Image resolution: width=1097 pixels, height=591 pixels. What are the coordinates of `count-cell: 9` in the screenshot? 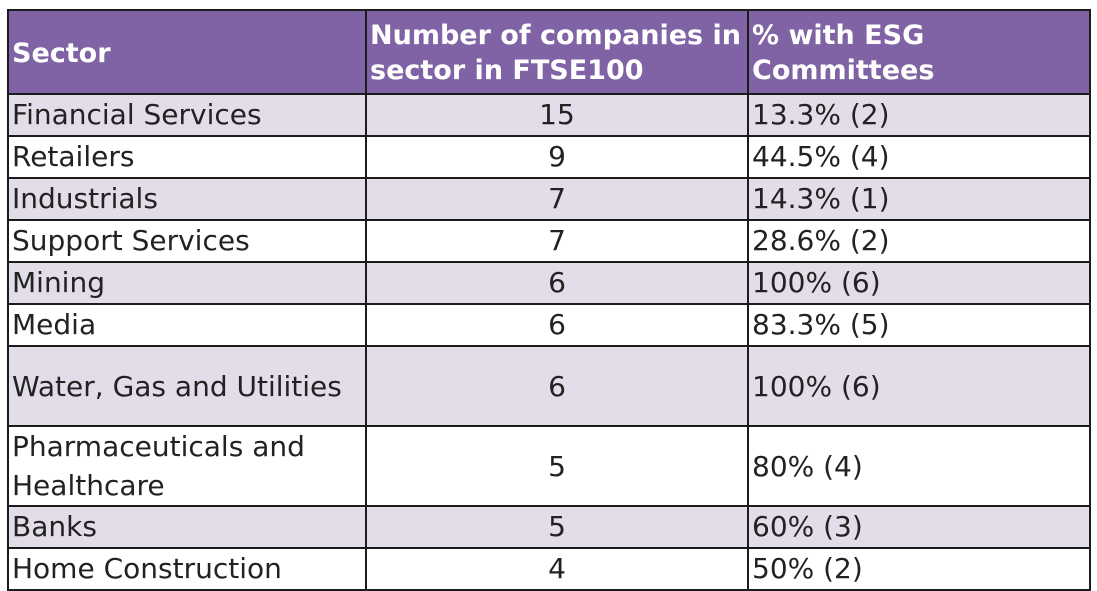 It's located at (557, 157).